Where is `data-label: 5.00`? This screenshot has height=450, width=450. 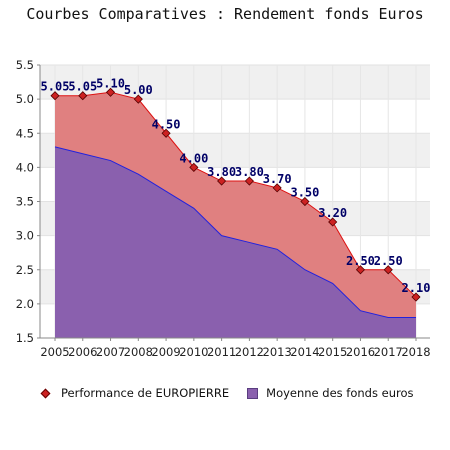 data-label: 5.00 is located at coordinates (138, 90).